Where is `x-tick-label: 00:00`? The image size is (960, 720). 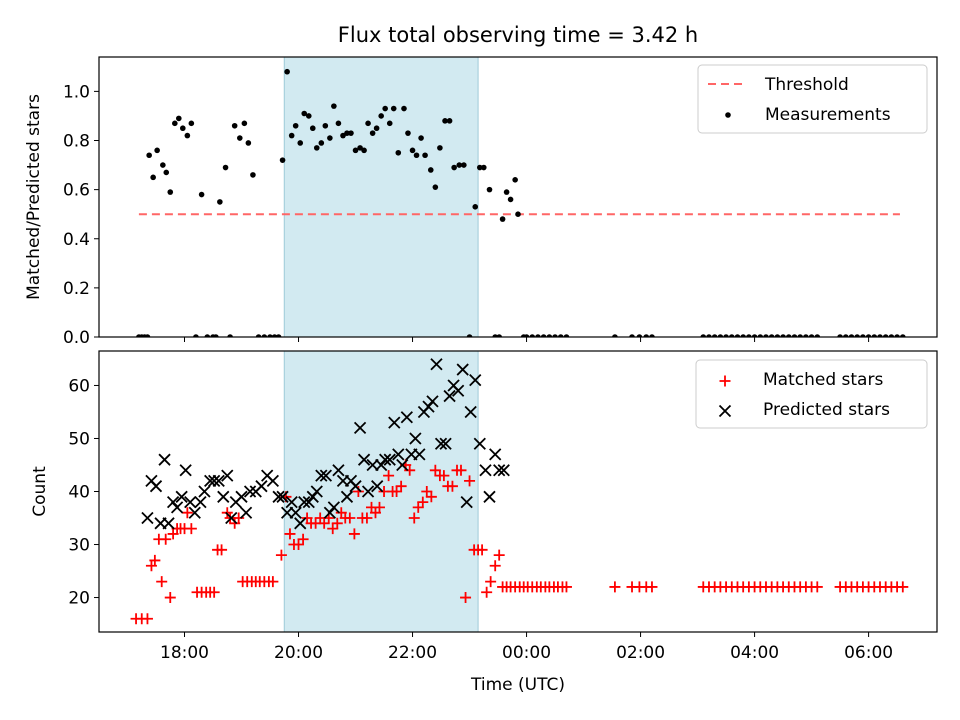 x-tick-label: 00:00 is located at coordinates (526, 653).